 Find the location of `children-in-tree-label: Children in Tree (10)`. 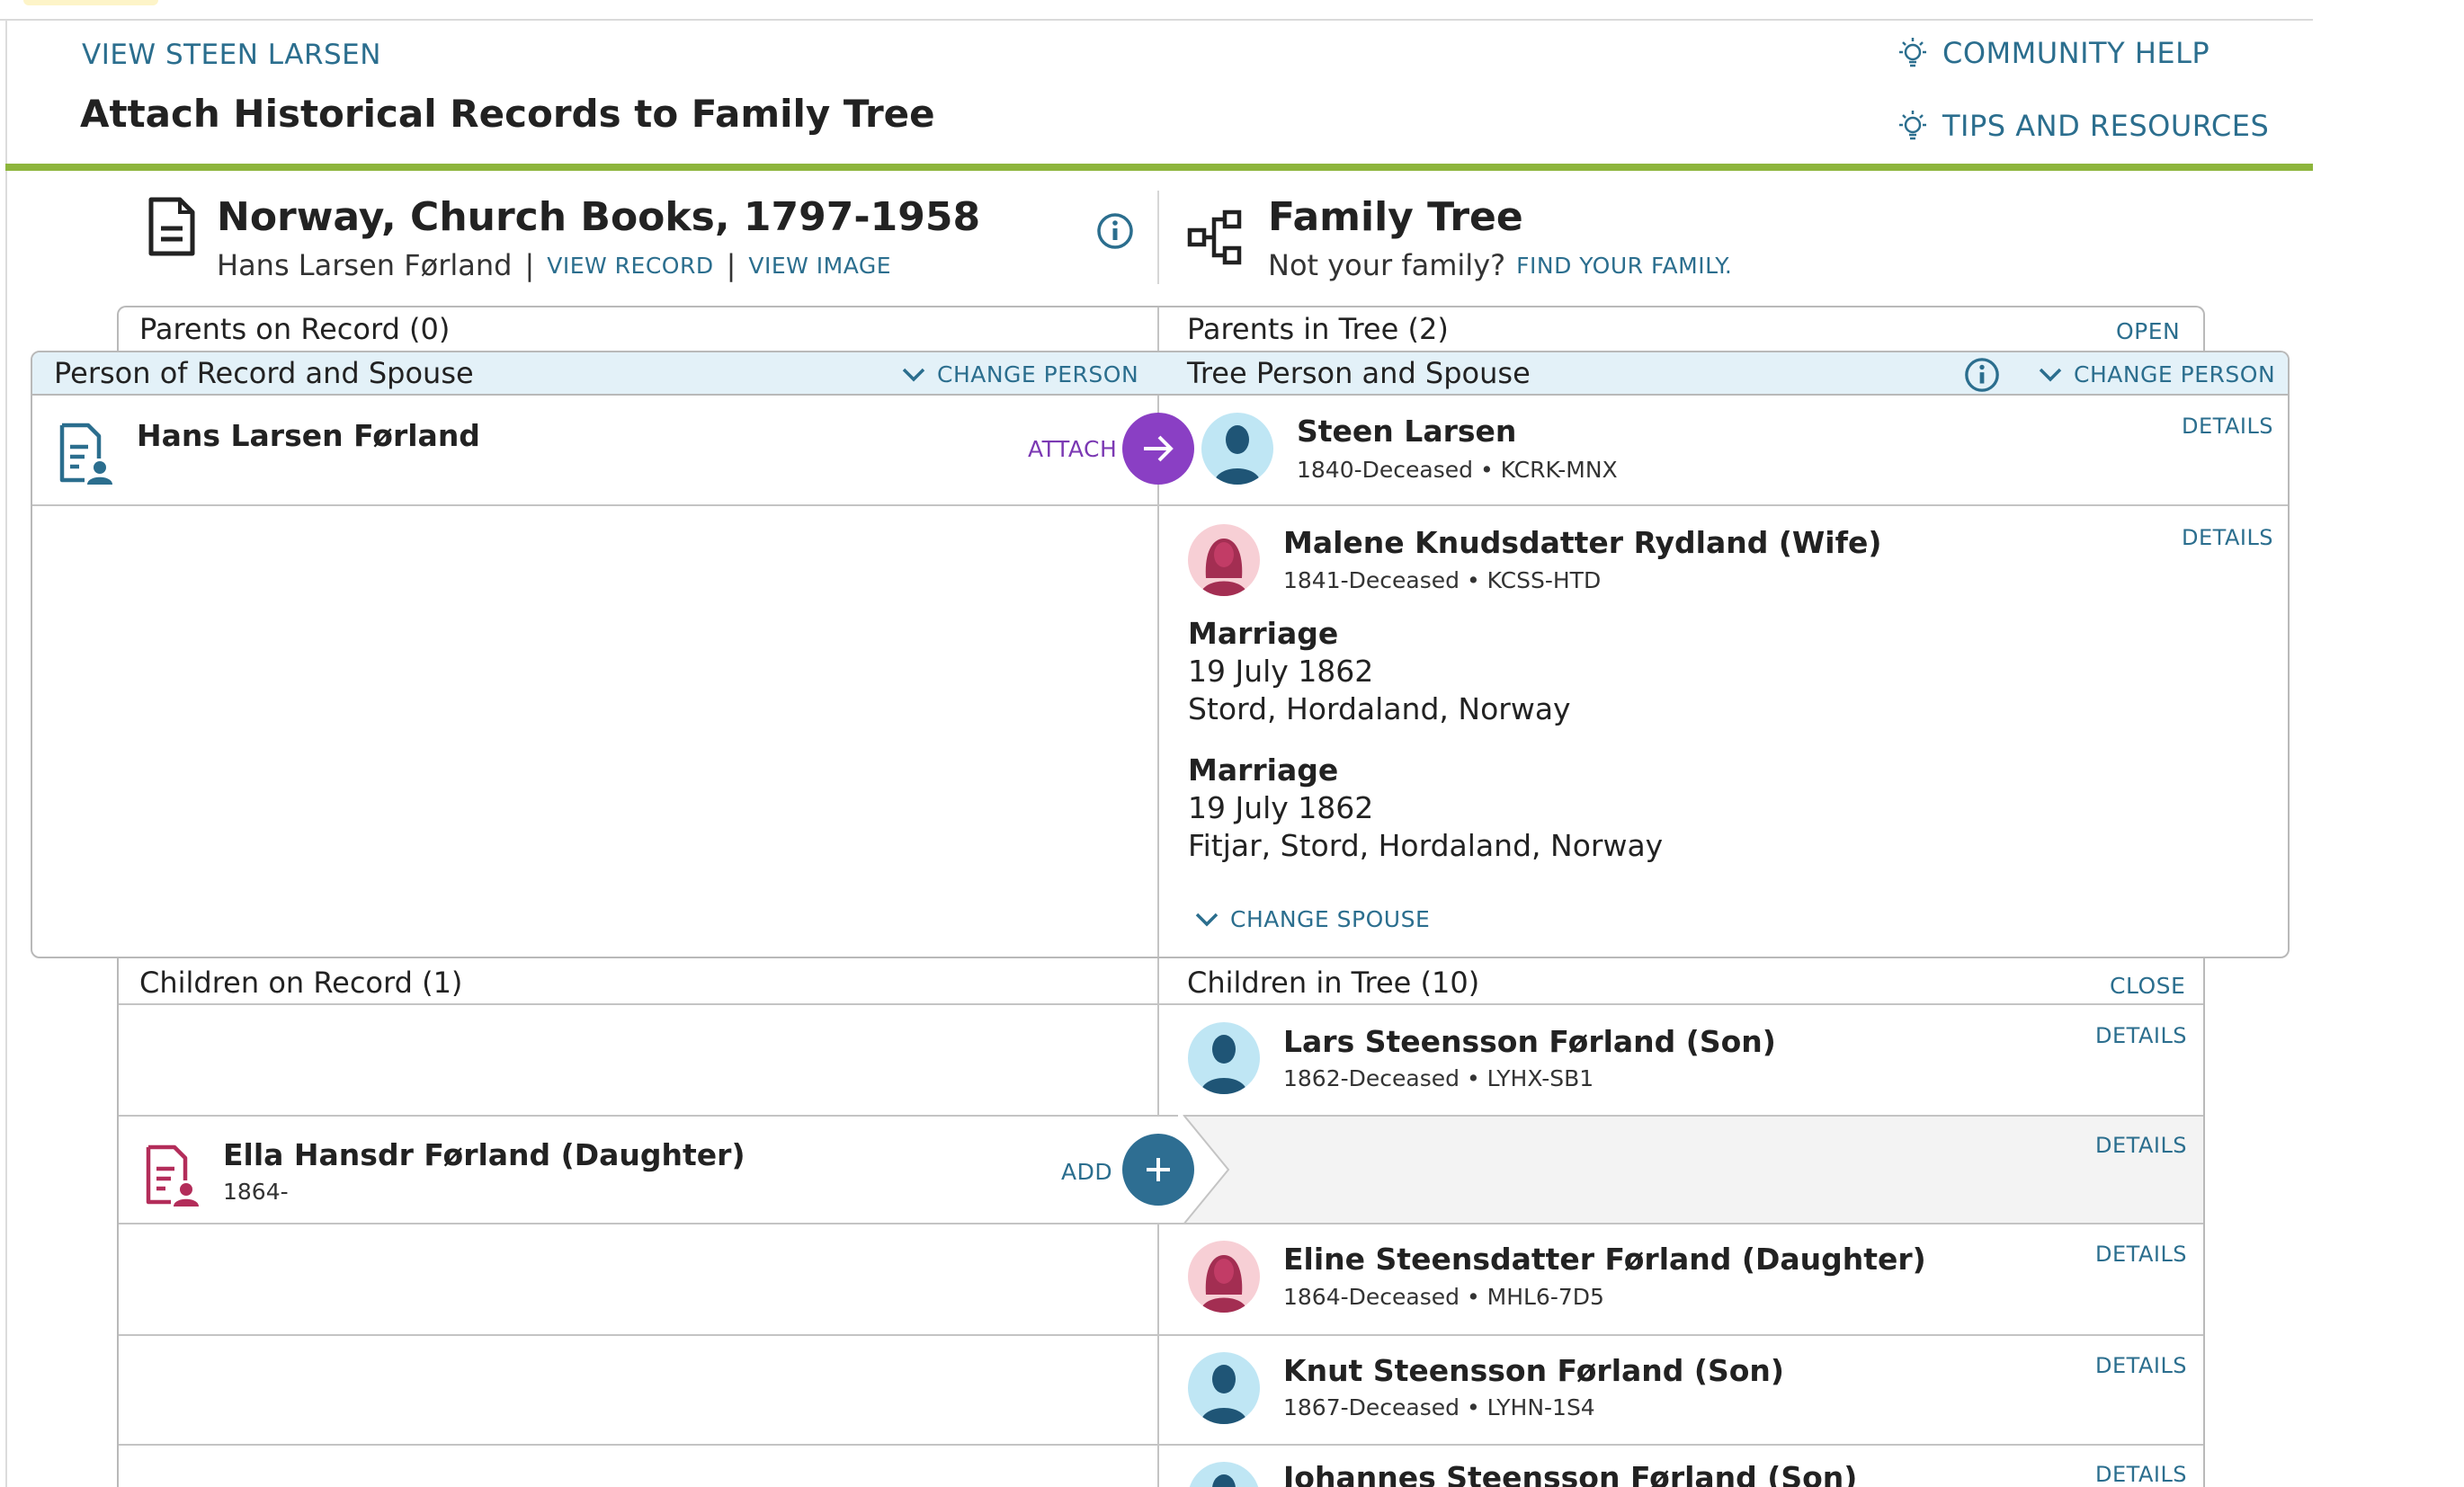

children-in-tree-label: Children in Tree (10) is located at coordinates (1333, 983).